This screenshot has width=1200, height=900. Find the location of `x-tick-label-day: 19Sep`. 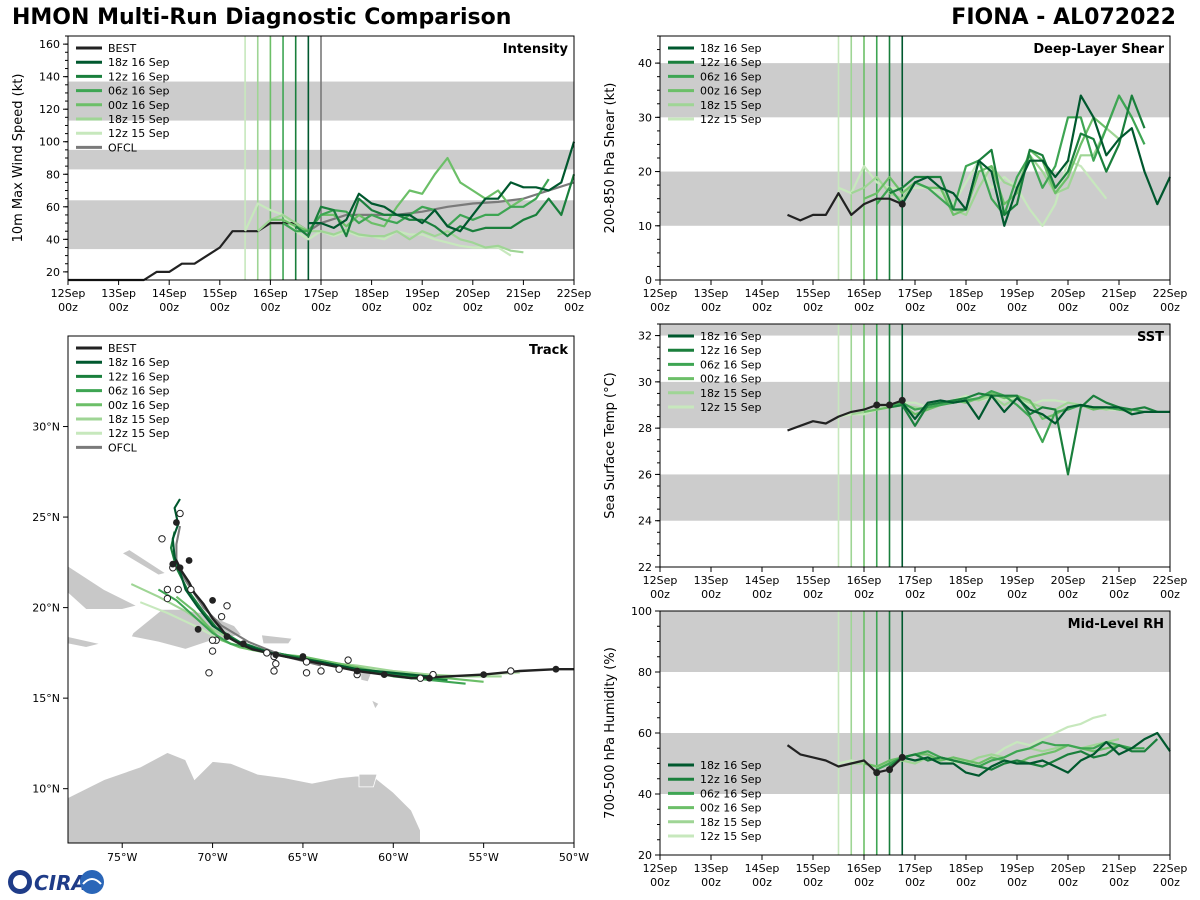

x-tick-label-day: 19Sep is located at coordinates (1017, 580).